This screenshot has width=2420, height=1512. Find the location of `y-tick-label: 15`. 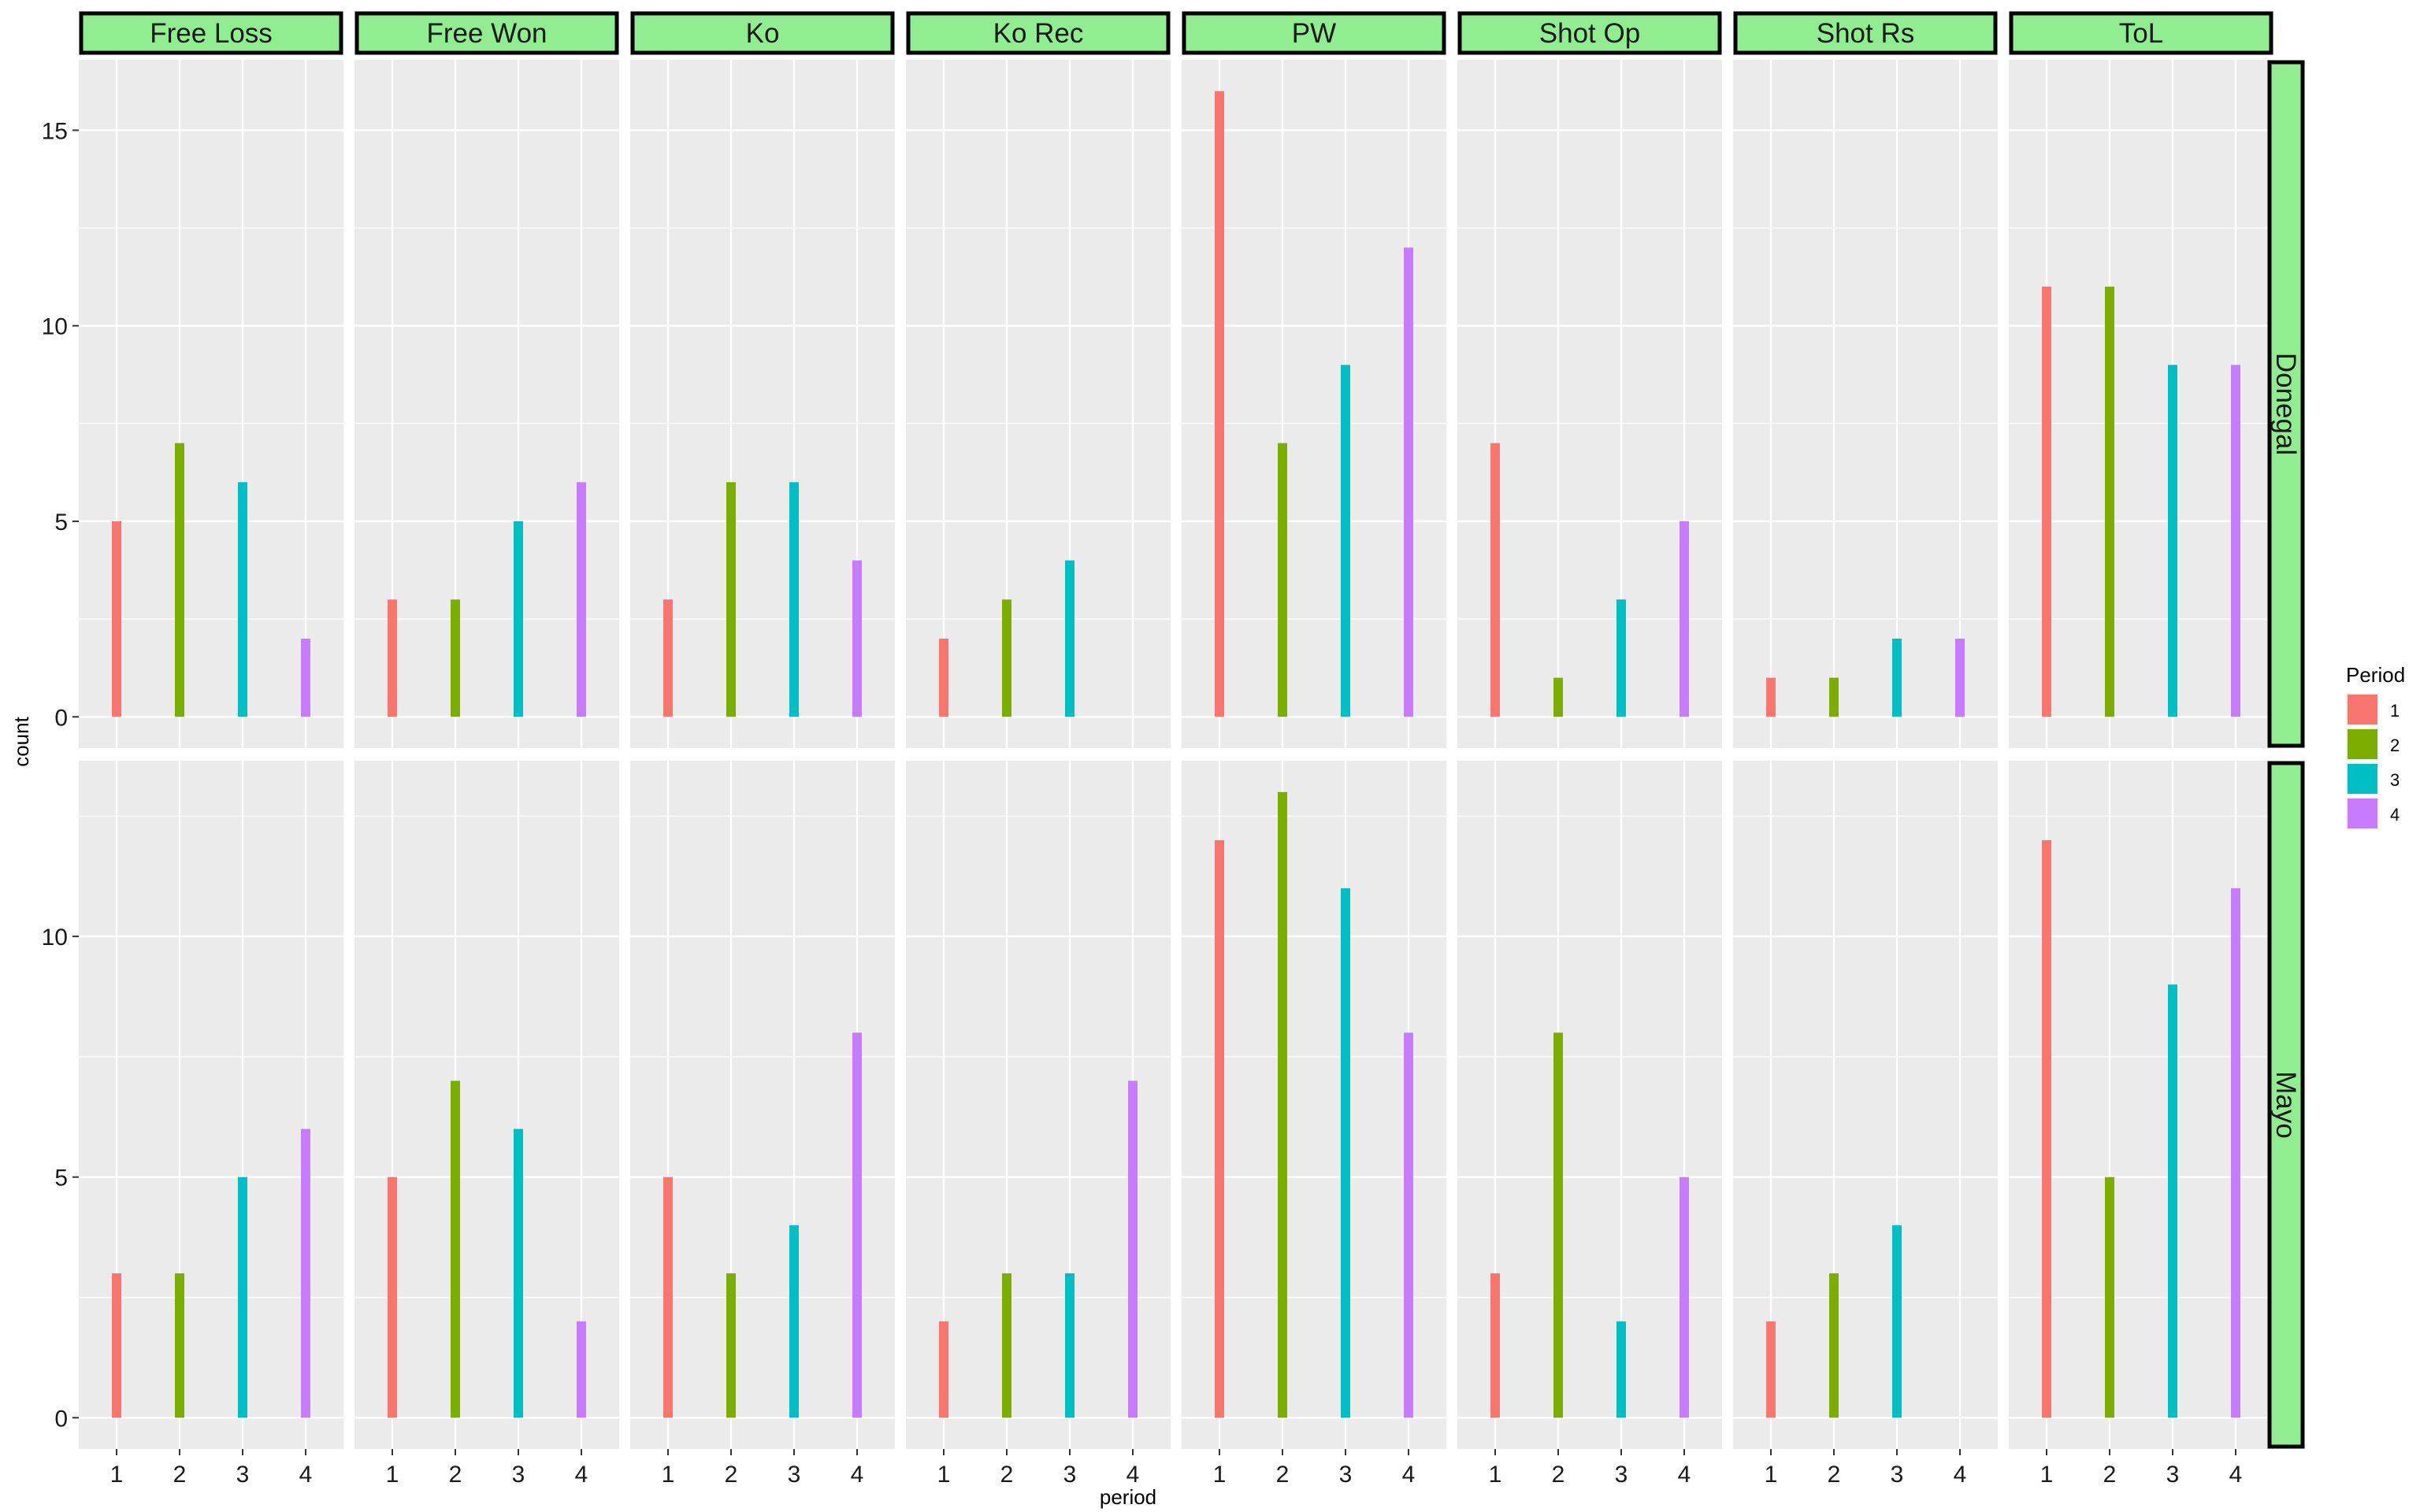

y-tick-label: 15 is located at coordinates (55, 131).